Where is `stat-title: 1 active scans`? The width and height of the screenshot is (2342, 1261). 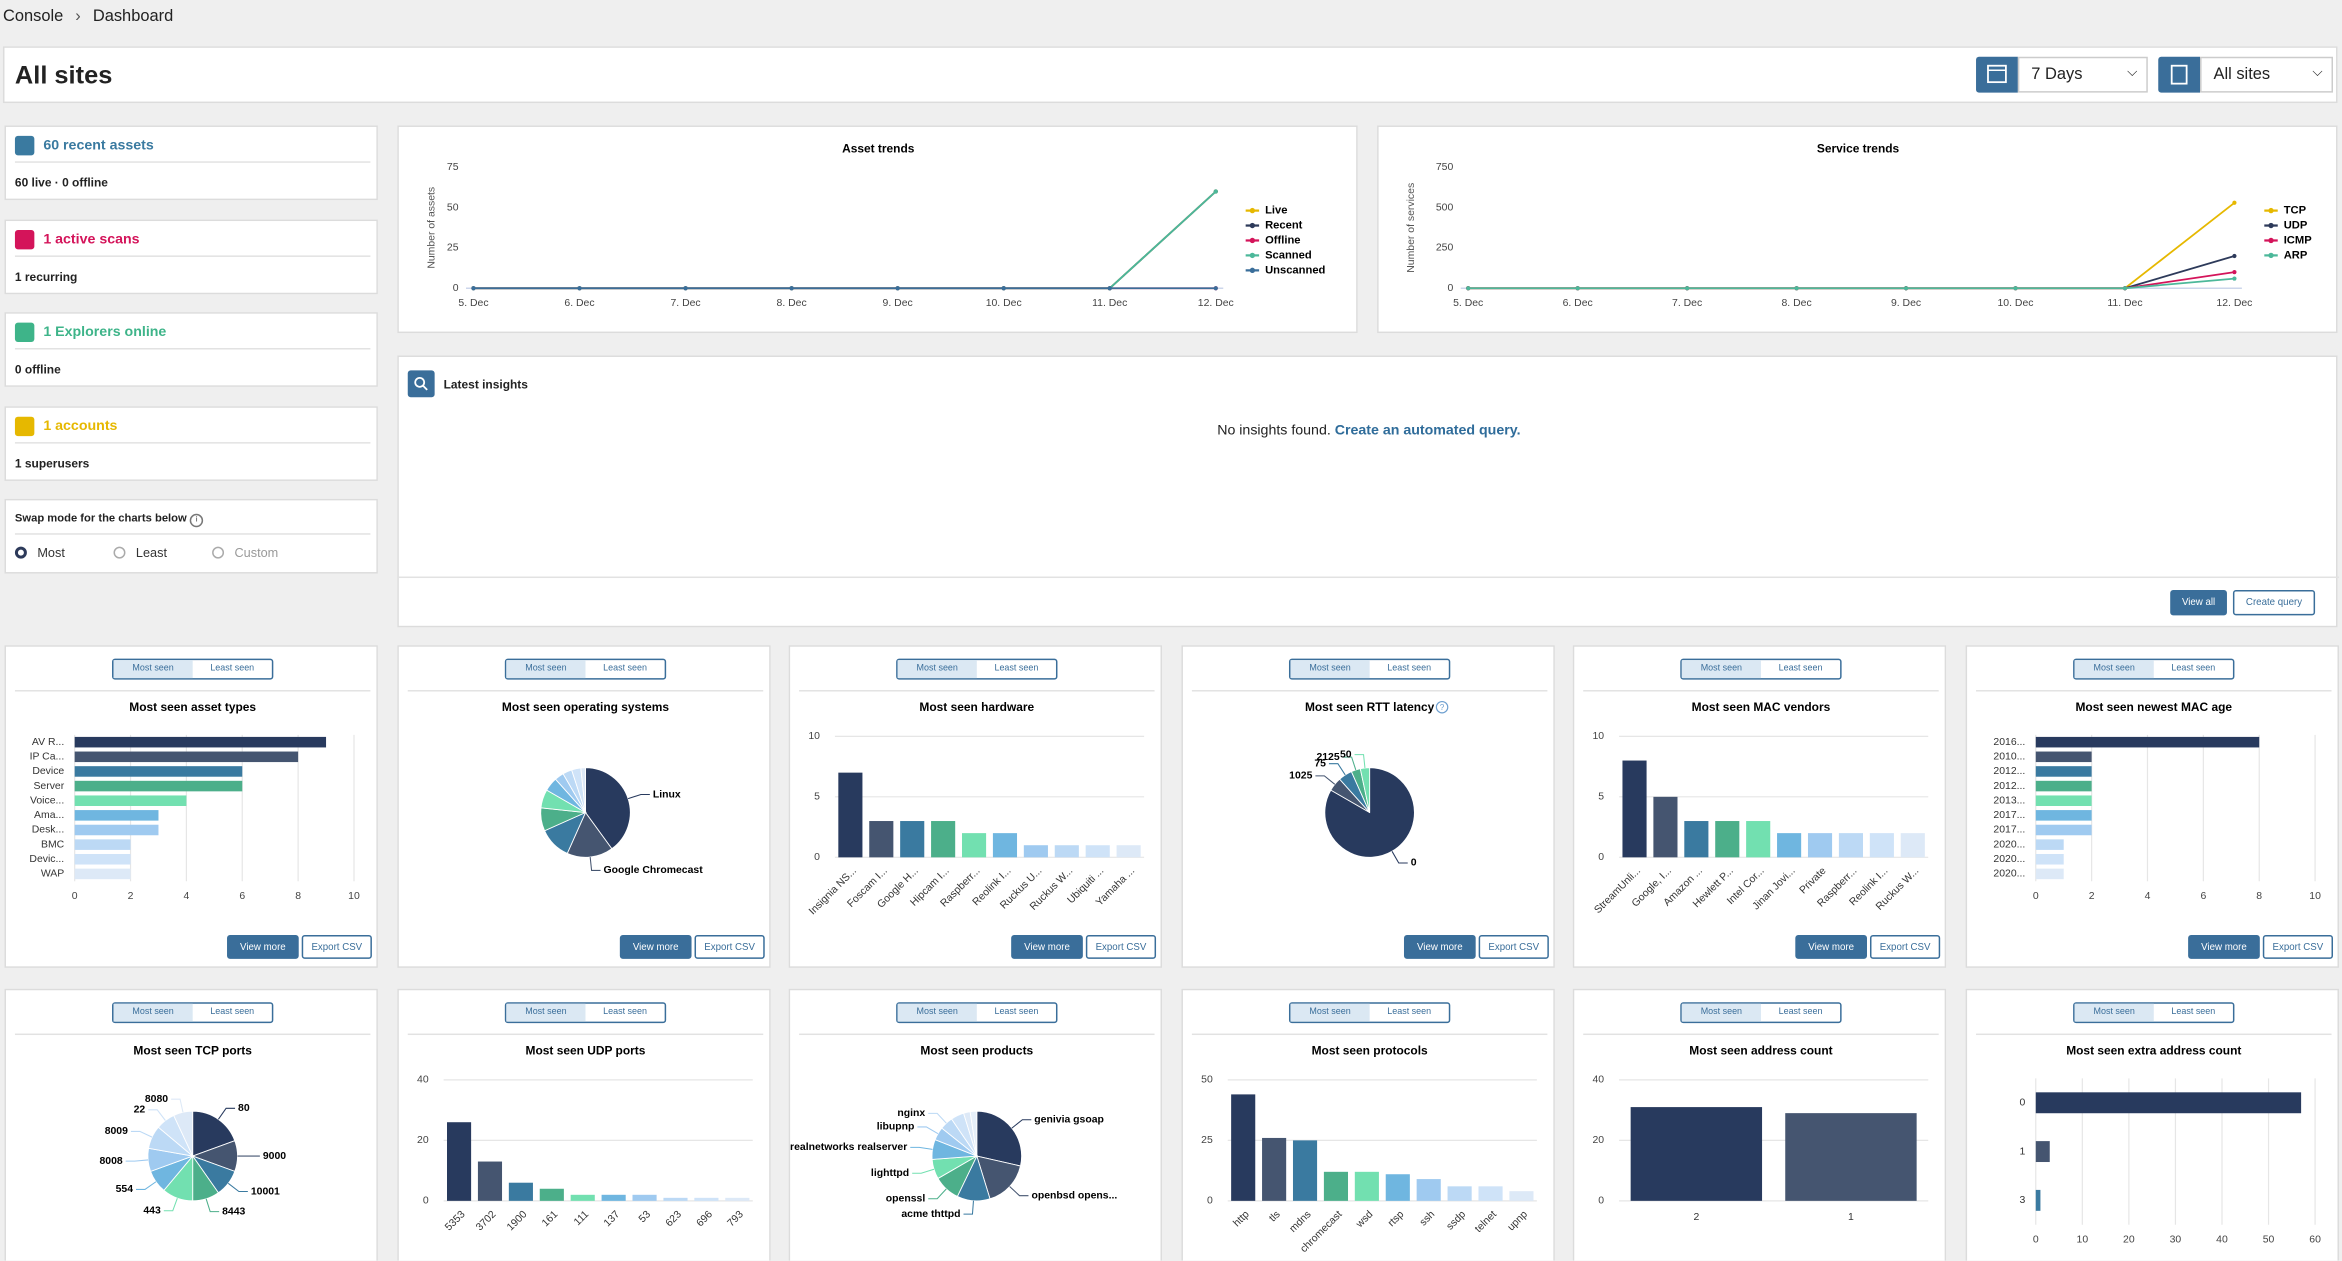
stat-title: 1 active scans is located at coordinates (91, 239).